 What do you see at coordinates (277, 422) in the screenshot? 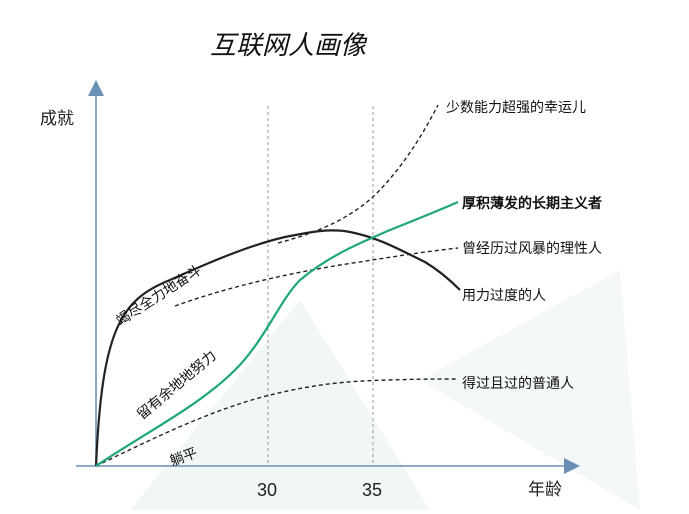
I see `ordinary-curve` at bounding box center [277, 422].